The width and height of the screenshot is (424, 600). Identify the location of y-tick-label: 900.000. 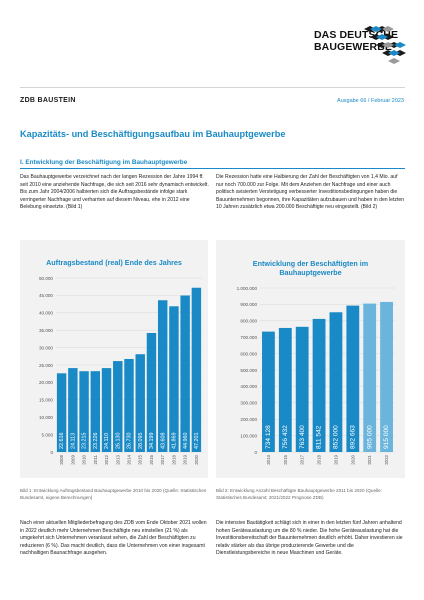
(248, 304).